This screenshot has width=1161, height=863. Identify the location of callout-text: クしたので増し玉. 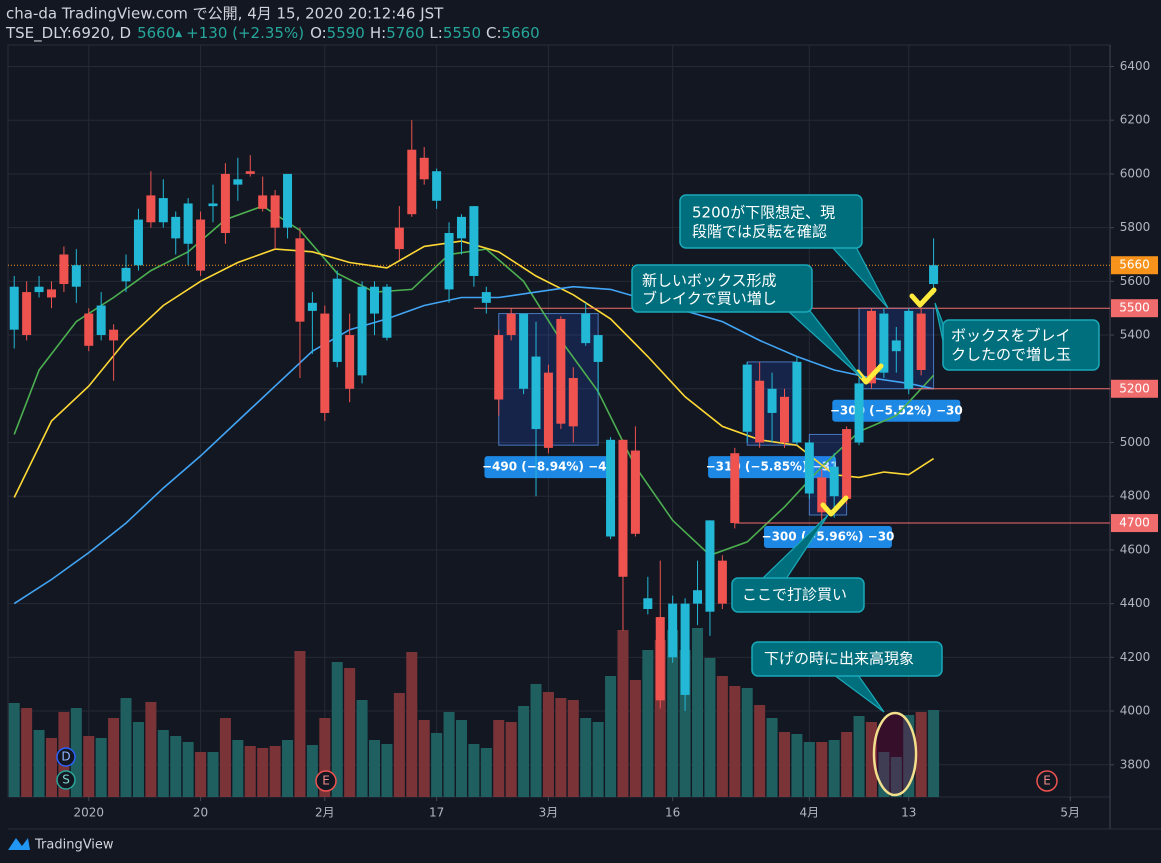
(1011, 355).